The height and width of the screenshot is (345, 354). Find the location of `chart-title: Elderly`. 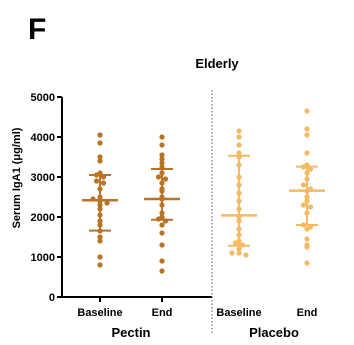

chart-title: Elderly is located at coordinates (217, 63).